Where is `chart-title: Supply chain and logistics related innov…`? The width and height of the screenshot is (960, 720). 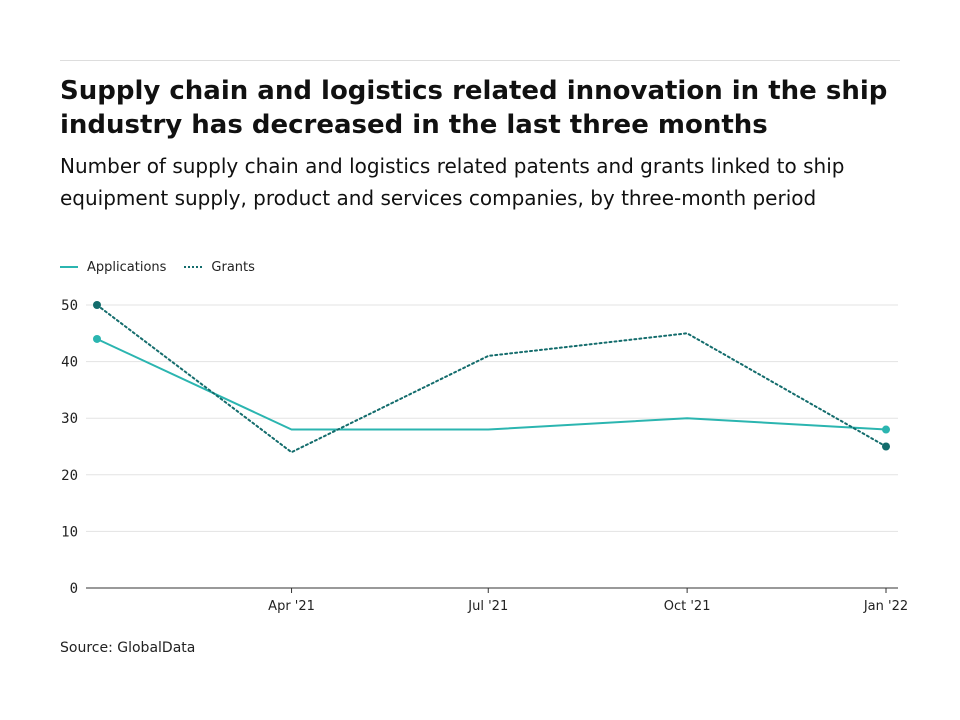
chart-title: Supply chain and logistics related innov… is located at coordinates (474, 108).